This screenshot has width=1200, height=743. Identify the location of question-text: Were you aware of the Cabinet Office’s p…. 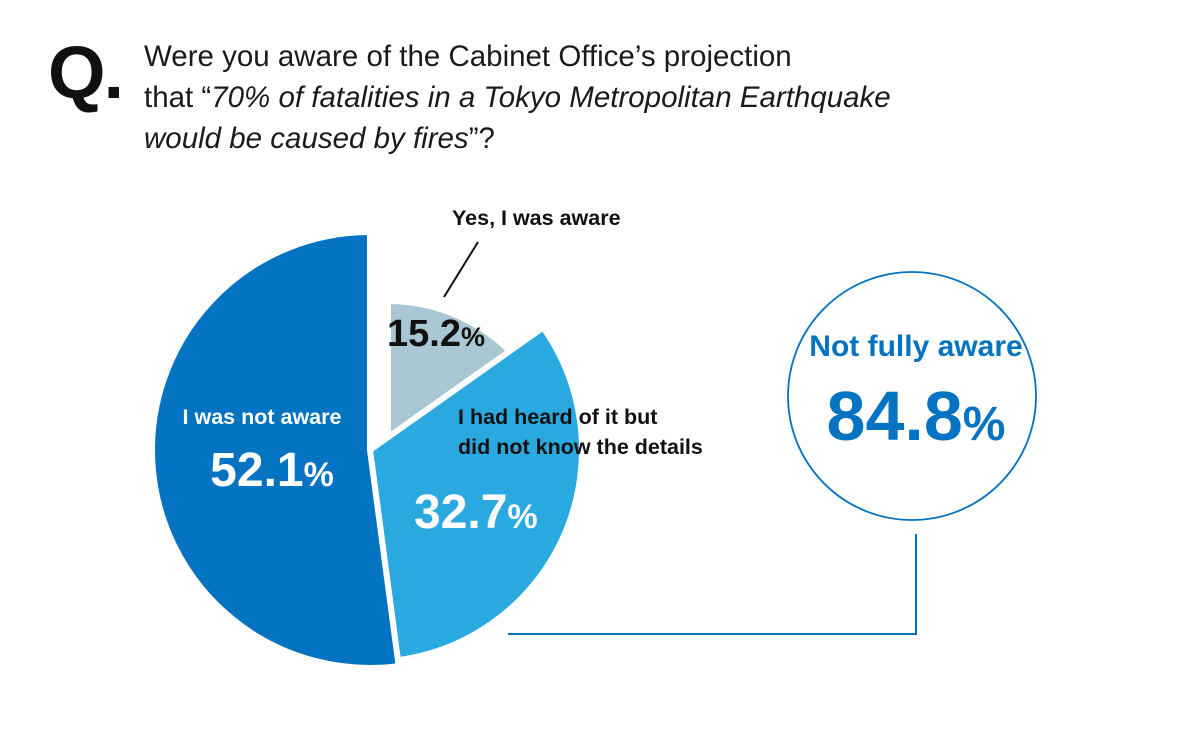
(654, 97).